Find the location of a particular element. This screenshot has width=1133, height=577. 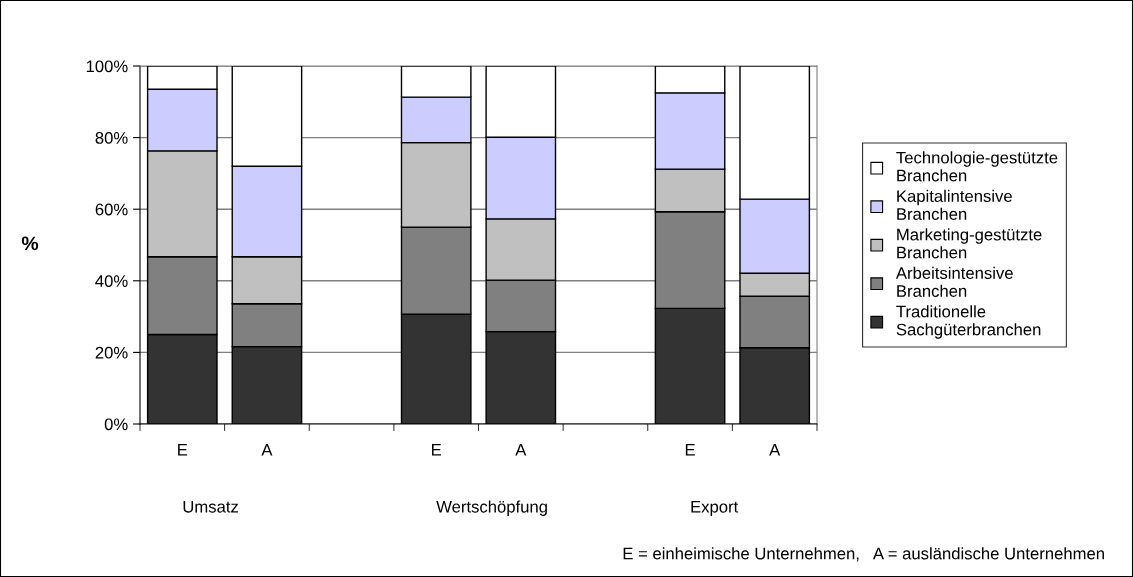

y-tick-label: 40% is located at coordinates (111, 281).